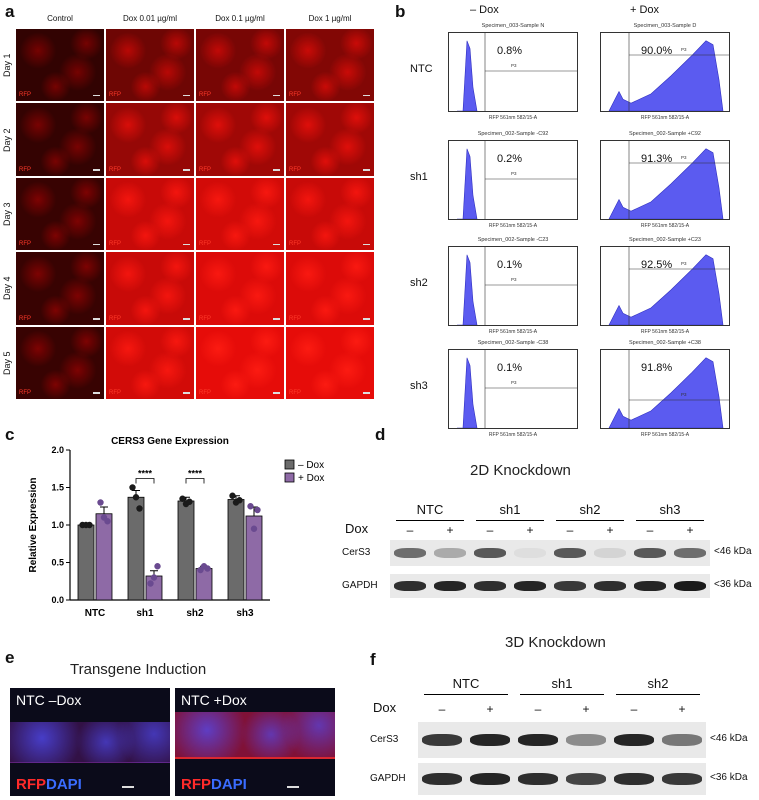  I want to click on panel-a-row-label: Day 5, so click(7, 363).